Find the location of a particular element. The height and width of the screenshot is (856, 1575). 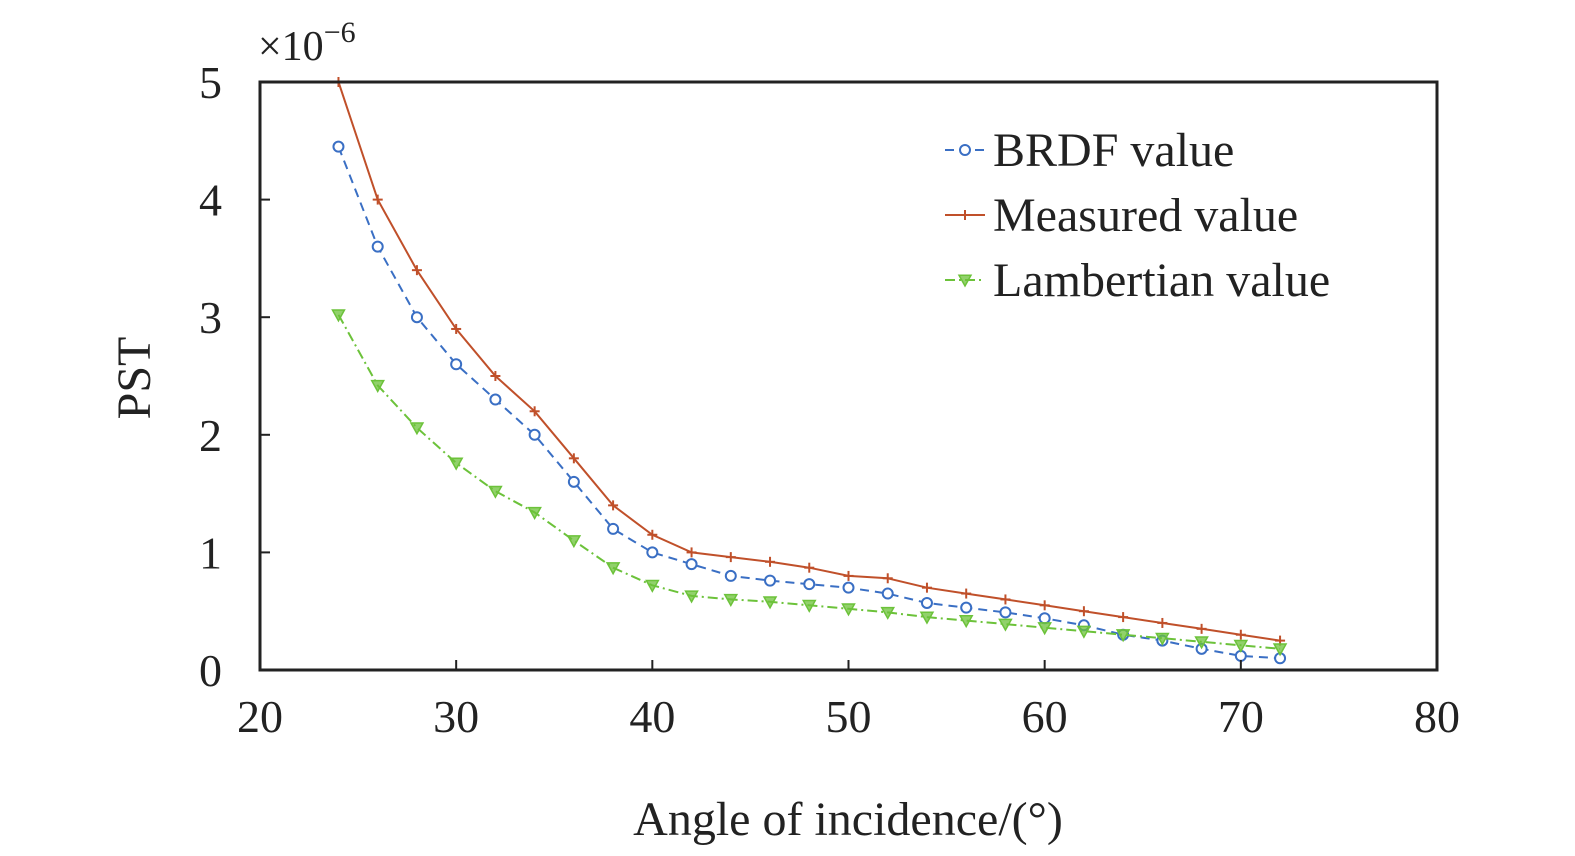

x-tick-label: 50 is located at coordinates (849, 716).